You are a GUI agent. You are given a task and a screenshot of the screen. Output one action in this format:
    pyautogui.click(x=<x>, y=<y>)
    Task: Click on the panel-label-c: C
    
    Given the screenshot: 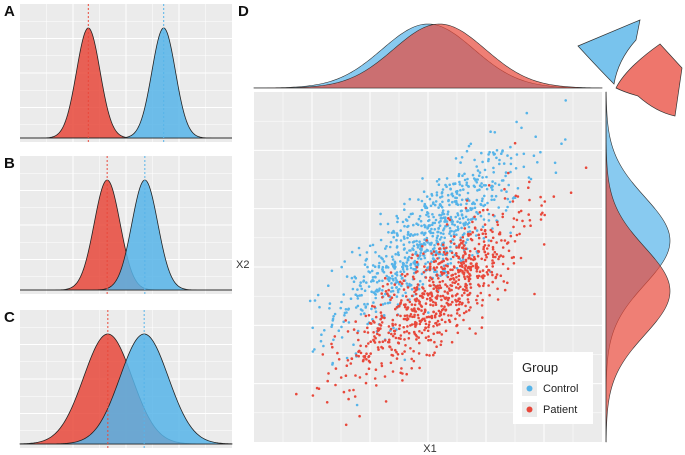 What is the action you would take?
    pyautogui.click(x=9, y=317)
    